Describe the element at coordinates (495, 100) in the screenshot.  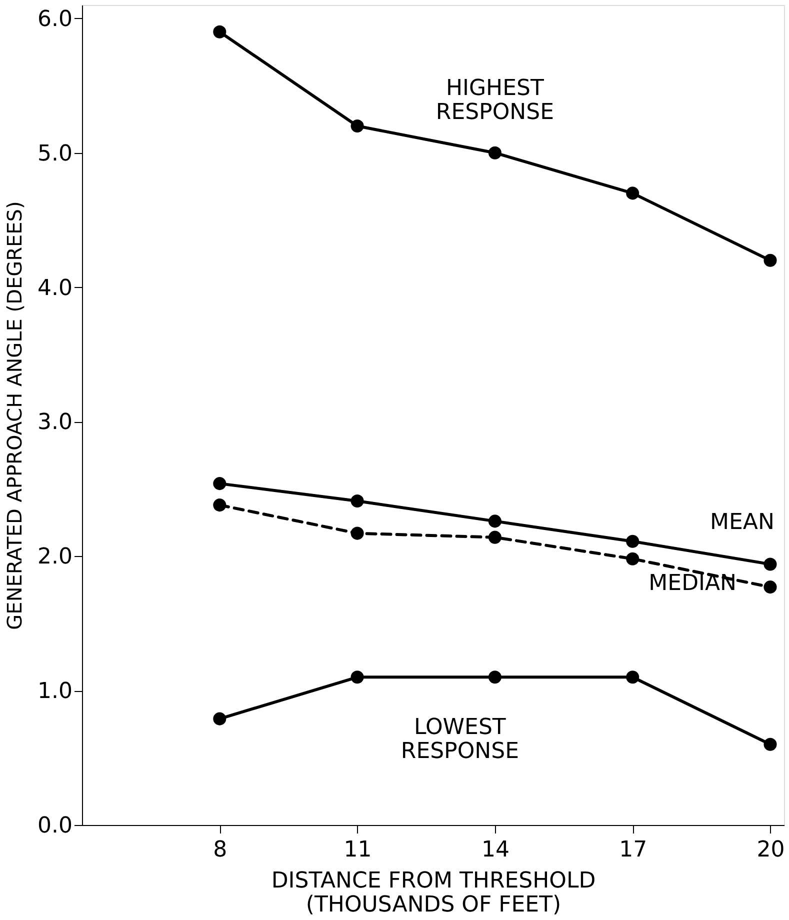
I see `series-label: HIGHEST RESPONSE` at that location.